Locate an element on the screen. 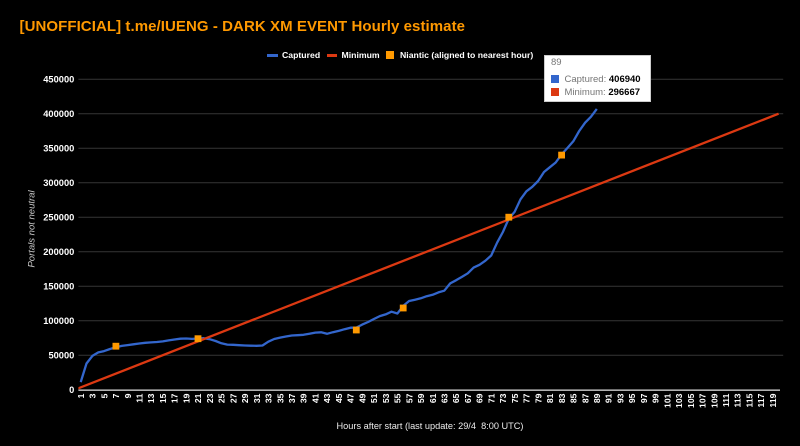 The image size is (800, 446). svg-text: 109 is located at coordinates (714, 400).